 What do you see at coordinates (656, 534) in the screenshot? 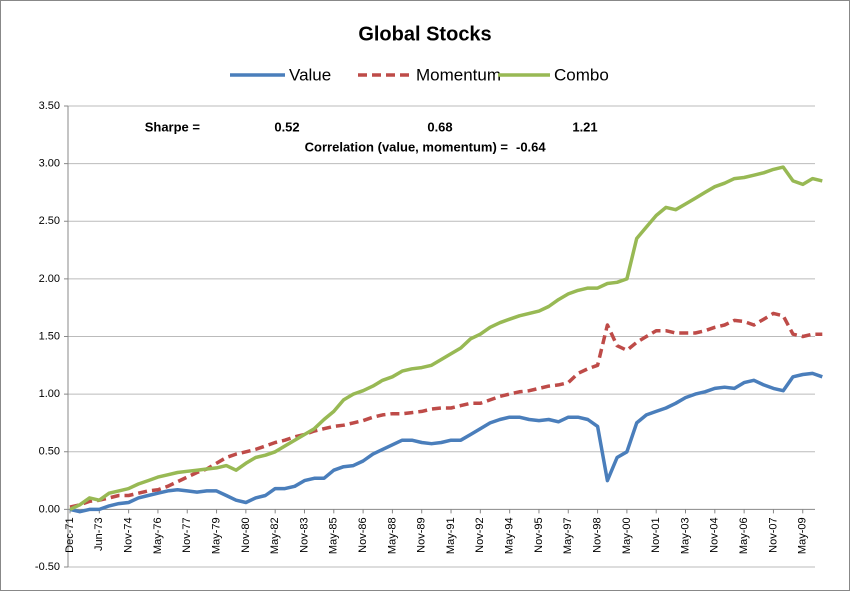
I see `x-tick-label: Nov-01` at bounding box center [656, 534].